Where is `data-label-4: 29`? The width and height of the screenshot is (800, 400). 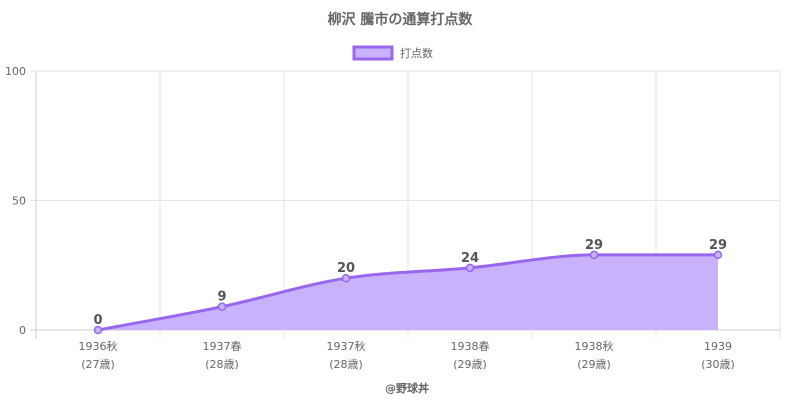 data-label-4: 29 is located at coordinates (594, 245).